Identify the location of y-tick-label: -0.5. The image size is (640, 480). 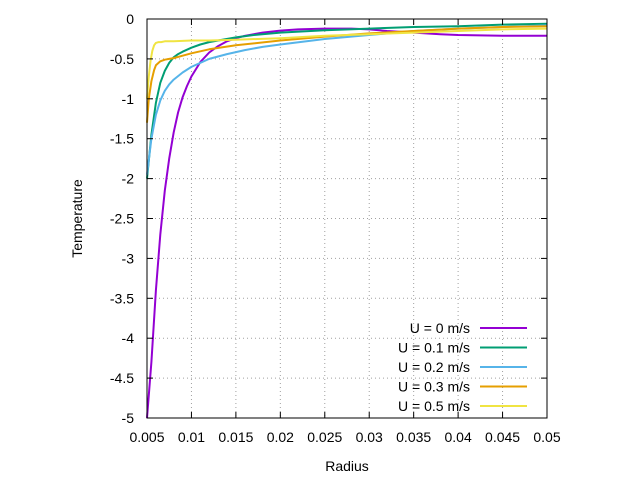
(122, 59).